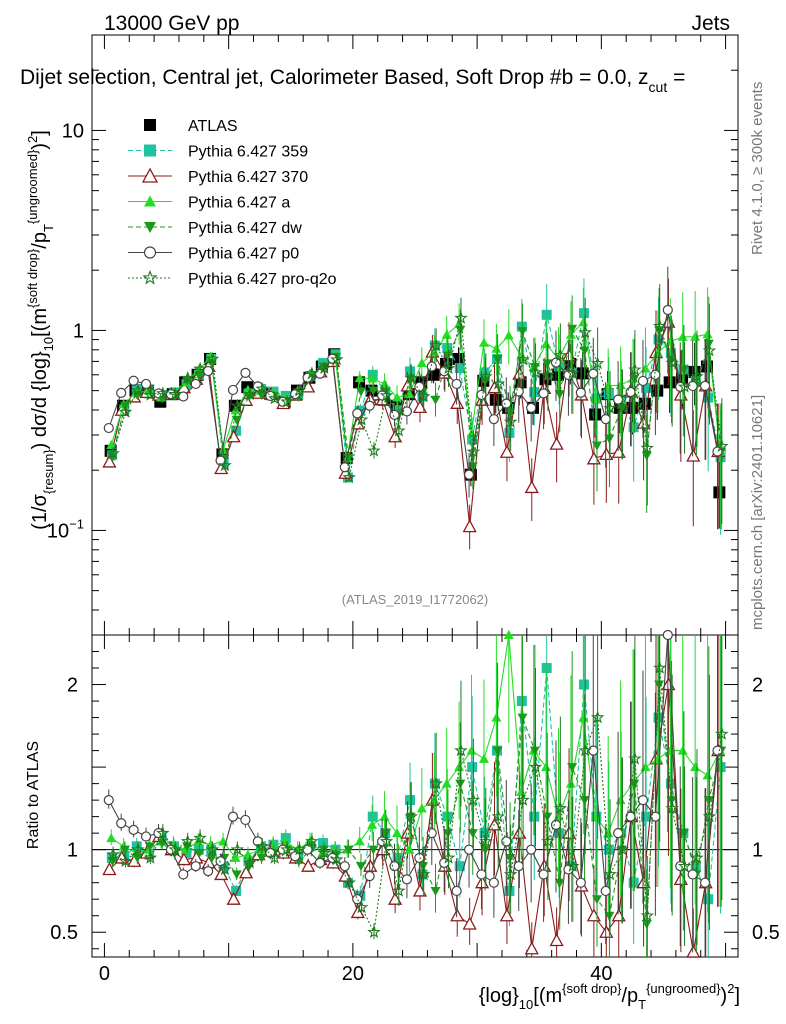 The image size is (786, 1024). What do you see at coordinates (248, 152) in the screenshot?
I see `legend-label-p359: Pythia 6.427 359` at bounding box center [248, 152].